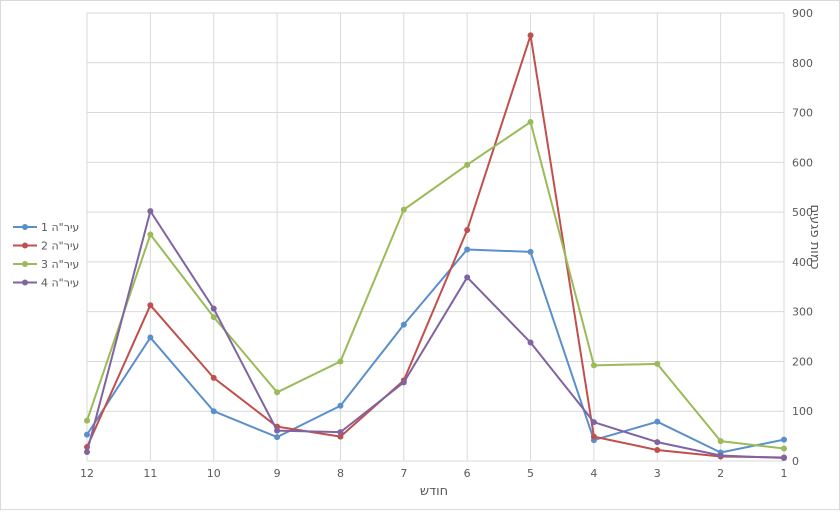  What do you see at coordinates (802, 63) in the screenshot?
I see `y-tick-label: 800` at bounding box center [802, 63].